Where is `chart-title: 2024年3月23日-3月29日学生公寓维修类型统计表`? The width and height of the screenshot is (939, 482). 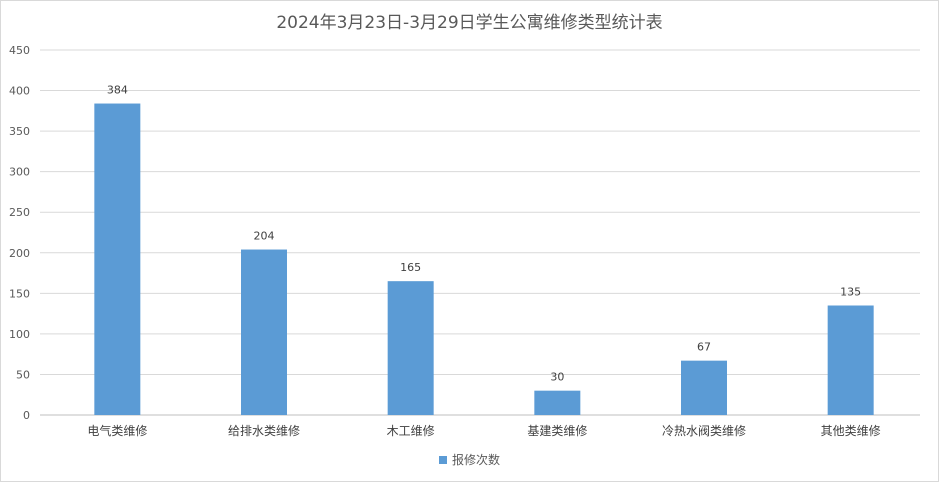
chart-title: 2024年3月23日-3月29日学生公寓维修类型统计表 is located at coordinates (469, 23).